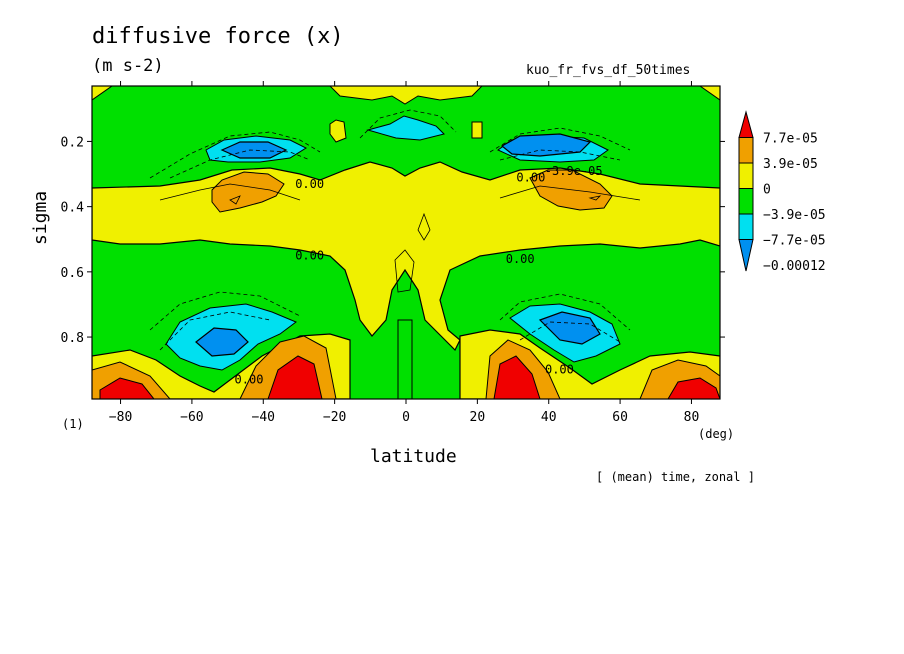 The width and height of the screenshot is (904, 654). What do you see at coordinates (413, 456) in the screenshot?
I see `x-axis-label: latitude` at bounding box center [413, 456].